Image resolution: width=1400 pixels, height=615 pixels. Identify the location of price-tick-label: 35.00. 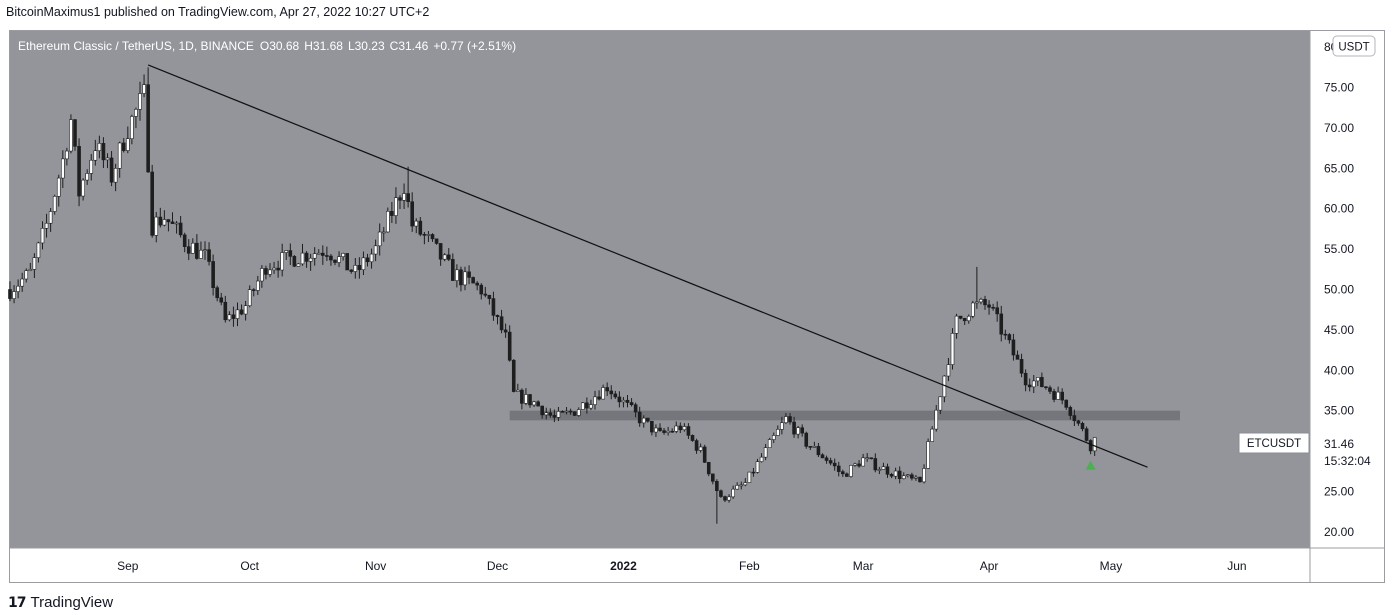
(1339, 411).